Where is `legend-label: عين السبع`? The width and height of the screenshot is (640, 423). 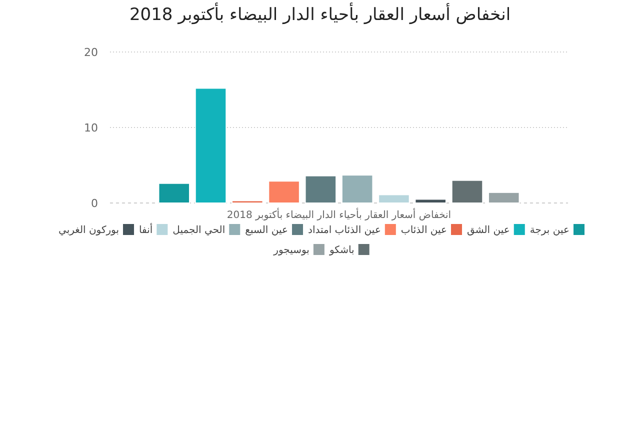
legend-label: عين السبع is located at coordinates (266, 230).